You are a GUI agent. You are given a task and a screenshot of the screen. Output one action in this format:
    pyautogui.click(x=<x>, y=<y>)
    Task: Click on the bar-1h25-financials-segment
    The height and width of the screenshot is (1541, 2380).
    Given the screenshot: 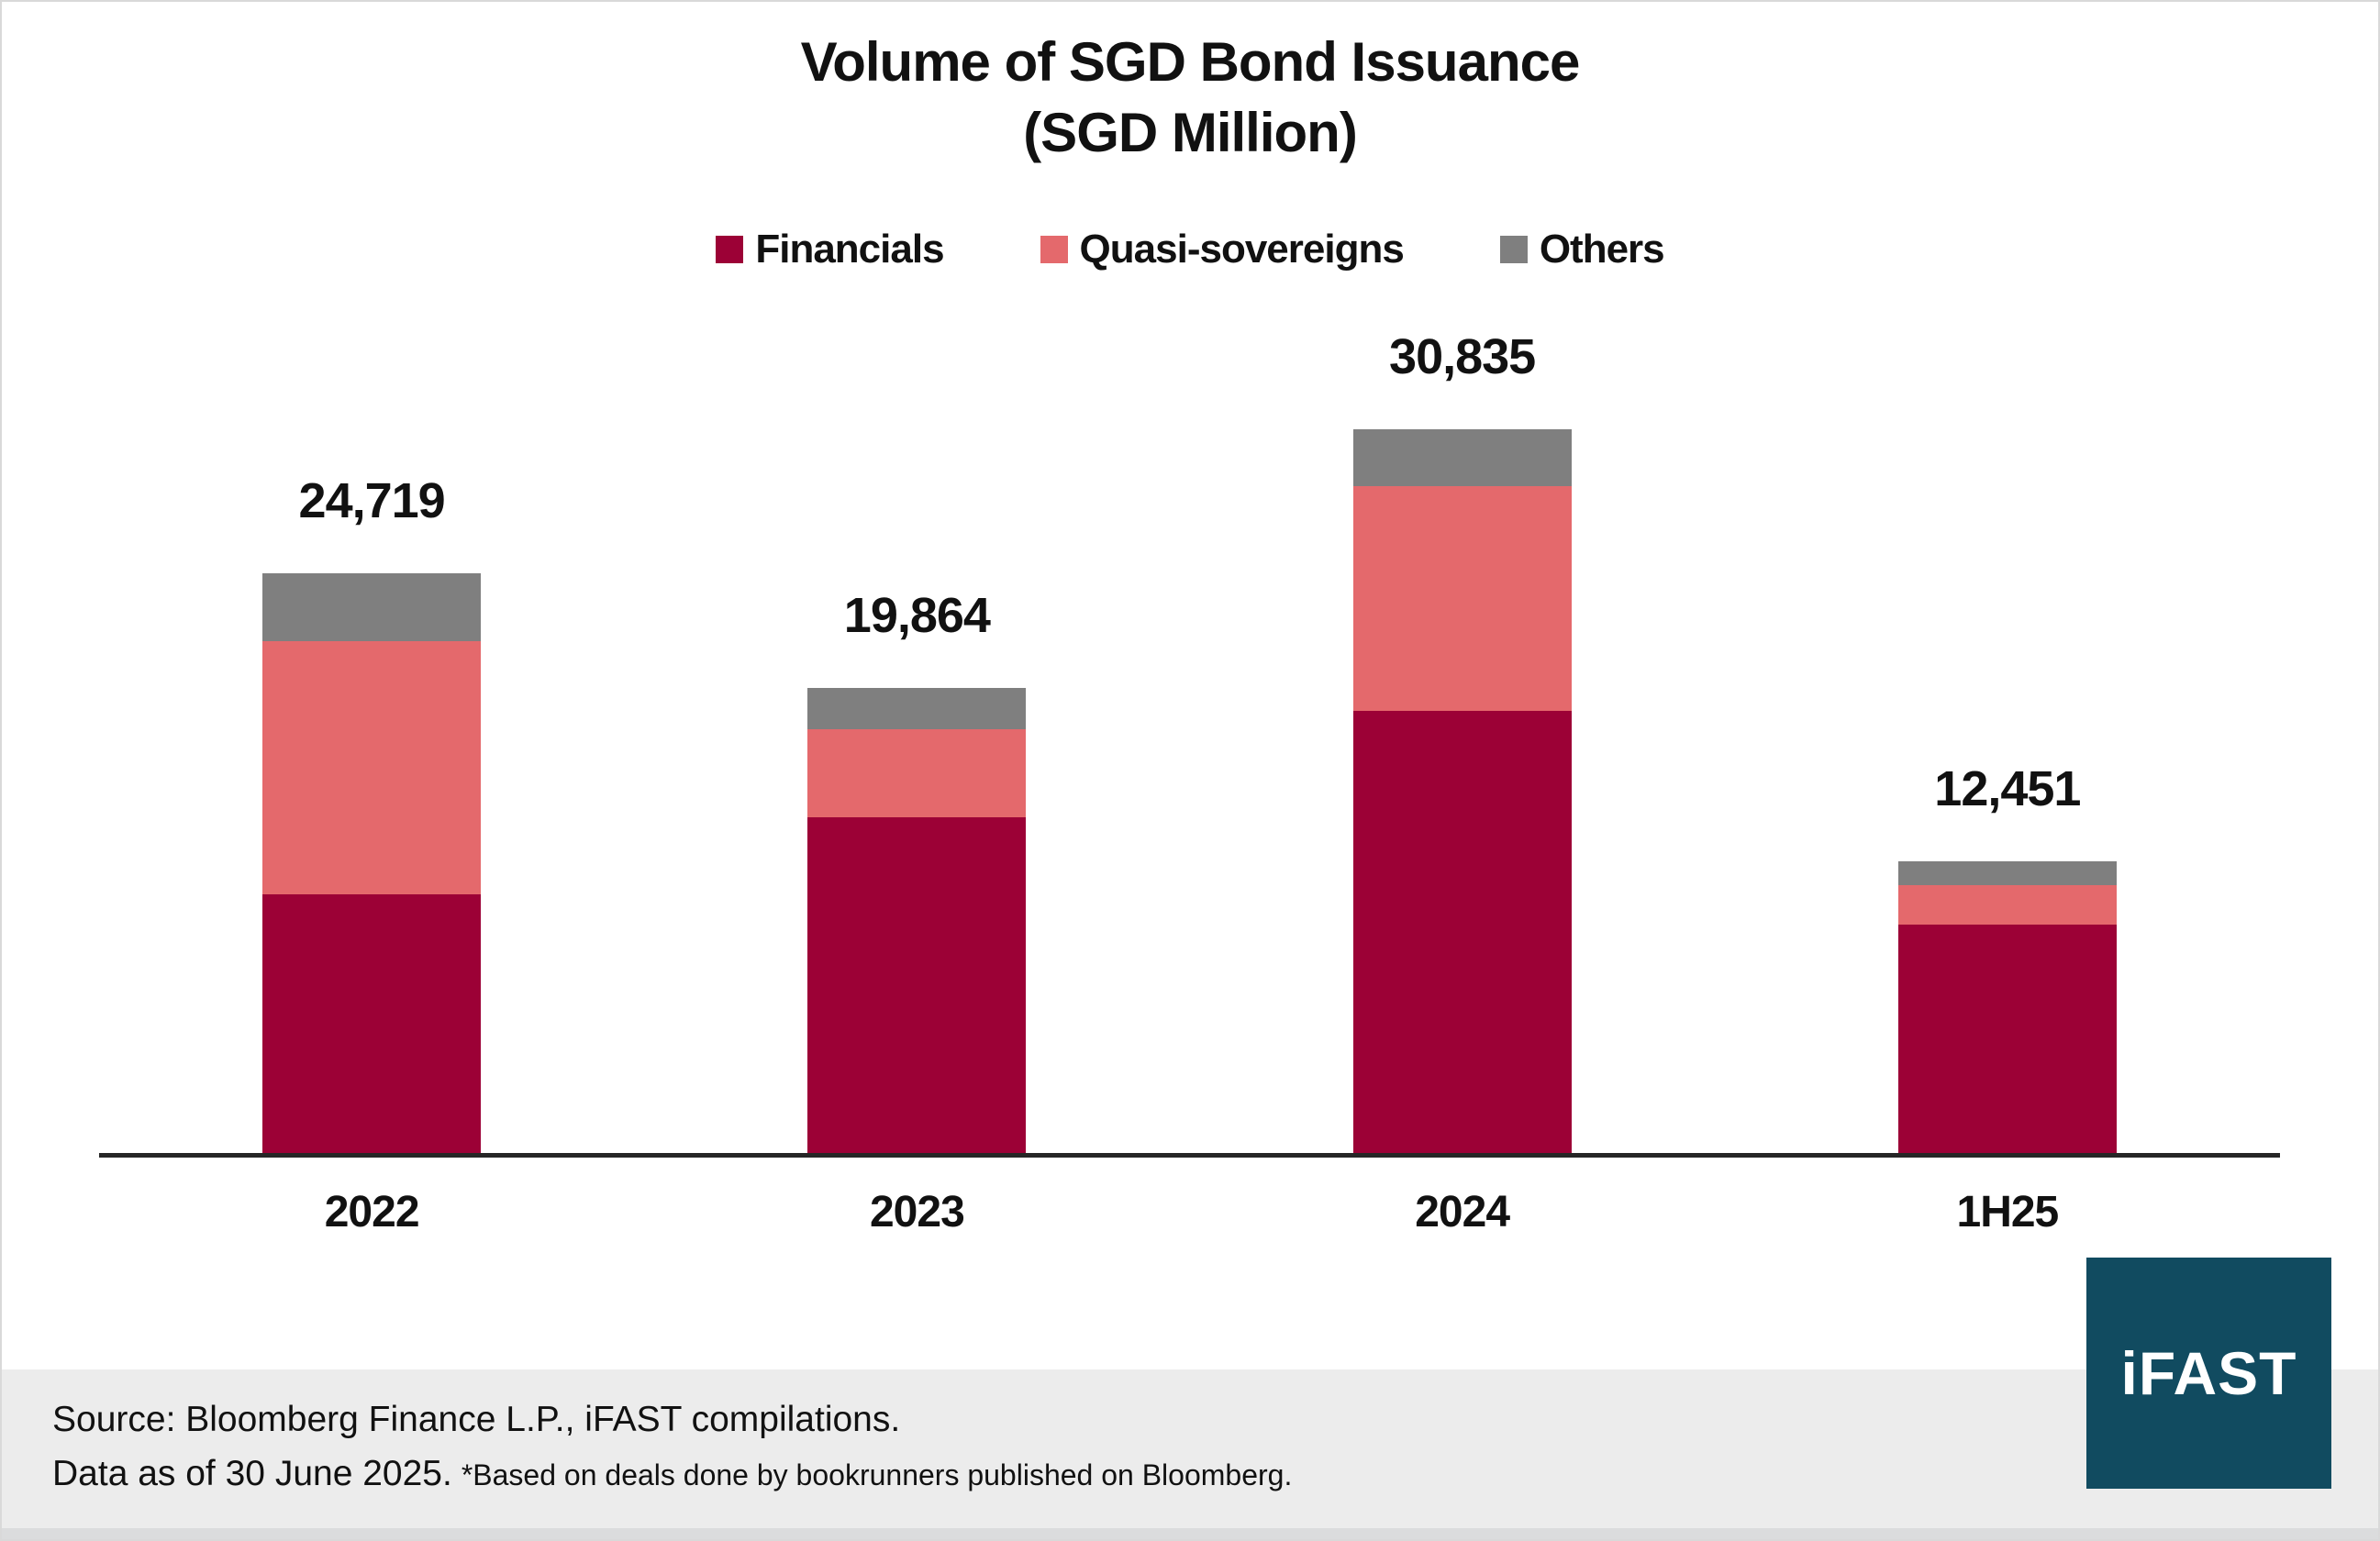 What is the action you would take?
    pyautogui.click(x=2007, y=1039)
    